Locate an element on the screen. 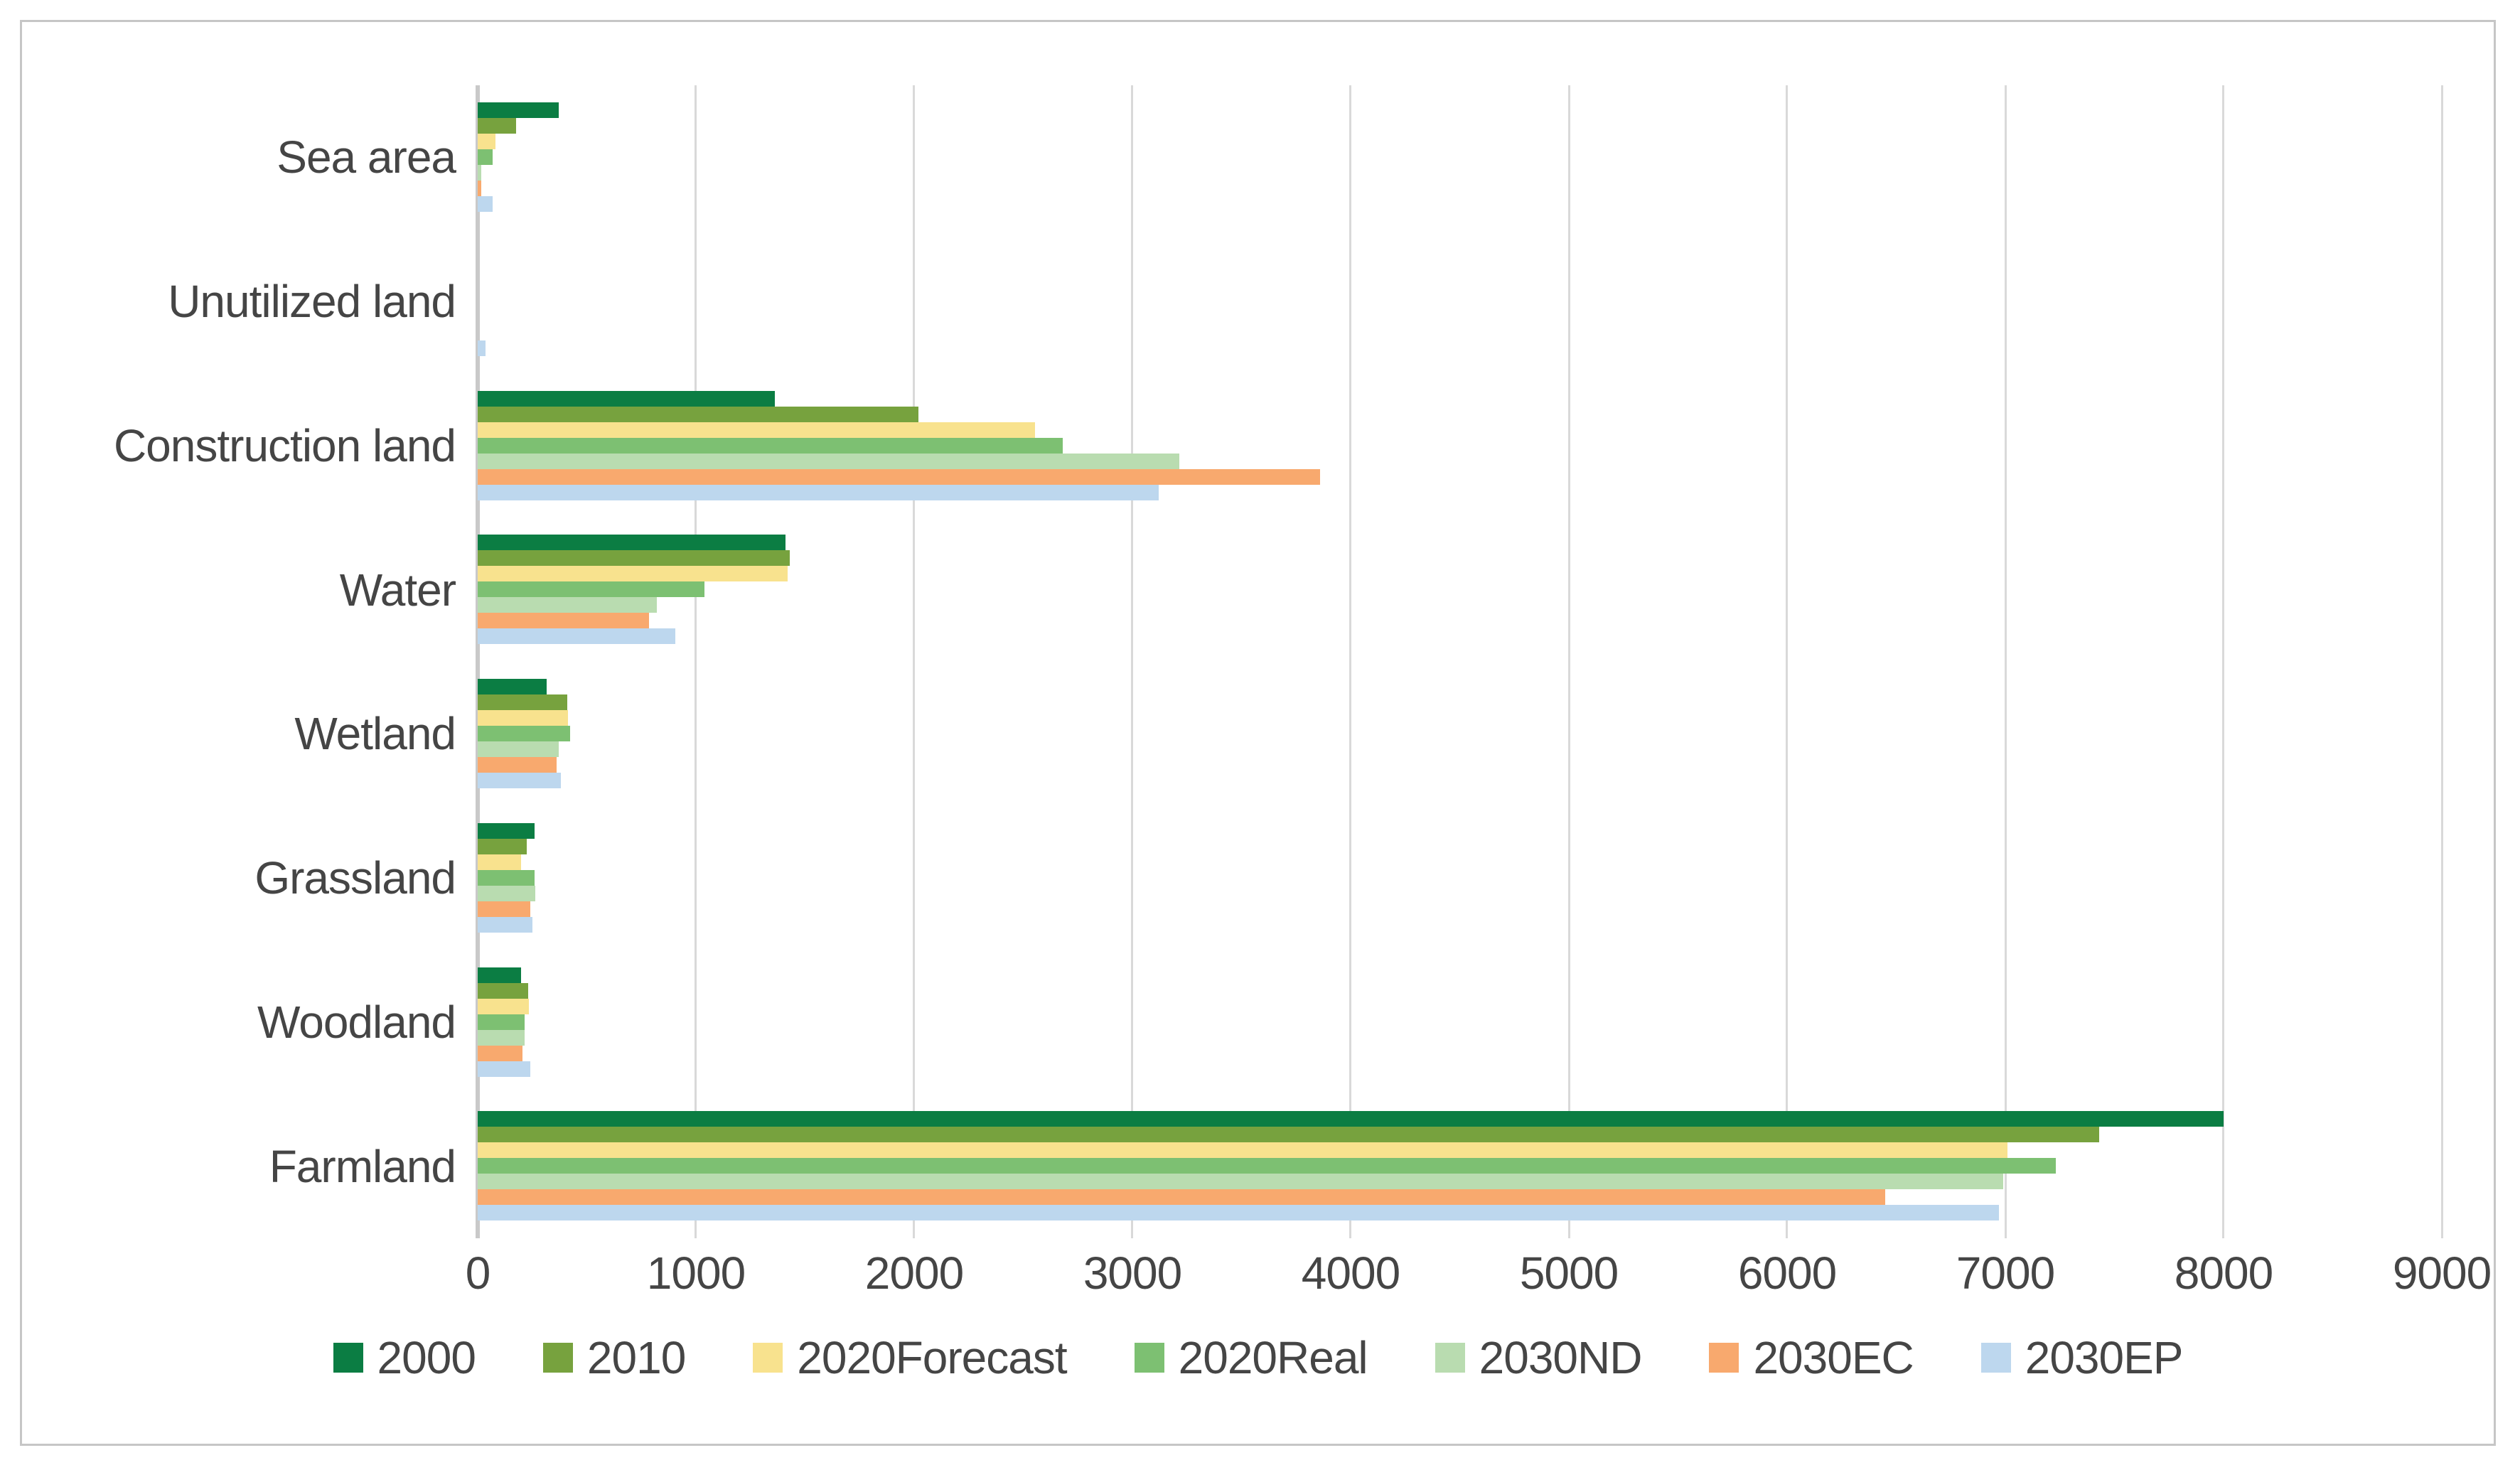 The image size is (2520, 1470). legend-swatch-2020Real is located at coordinates (1149, 1358).